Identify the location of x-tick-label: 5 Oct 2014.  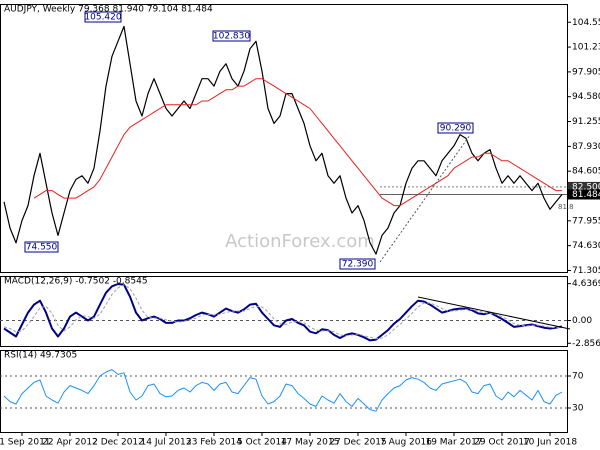
(262, 443).